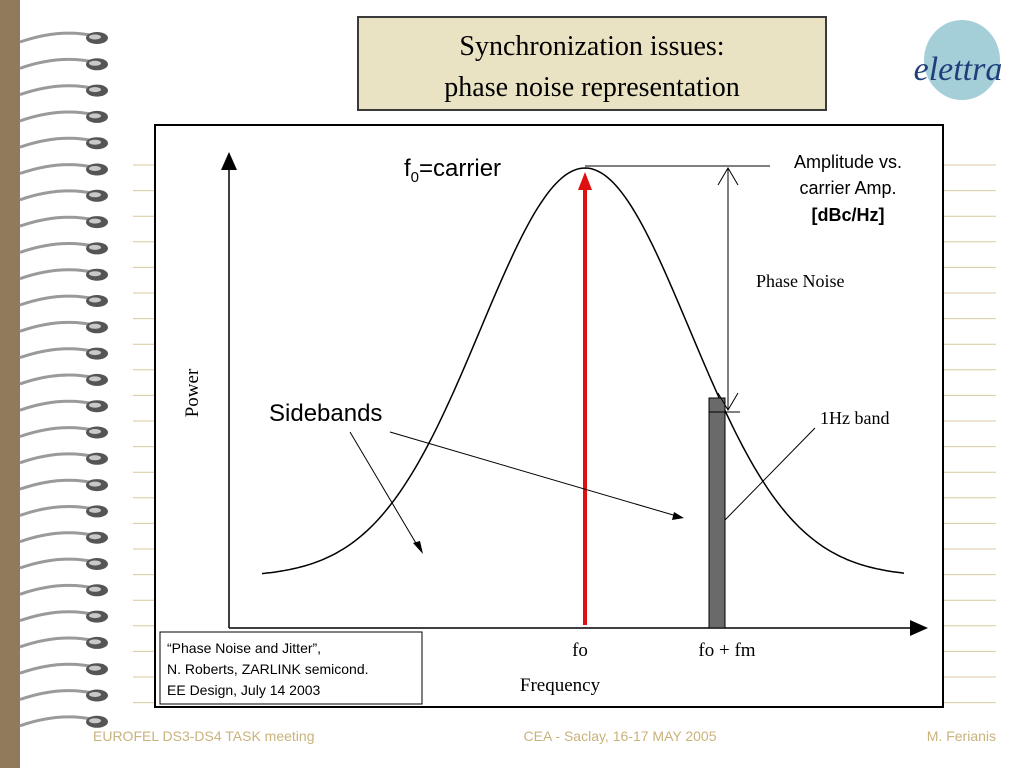  Describe the element at coordinates (580, 650) in the screenshot. I see `x-tick-label: fo` at that location.